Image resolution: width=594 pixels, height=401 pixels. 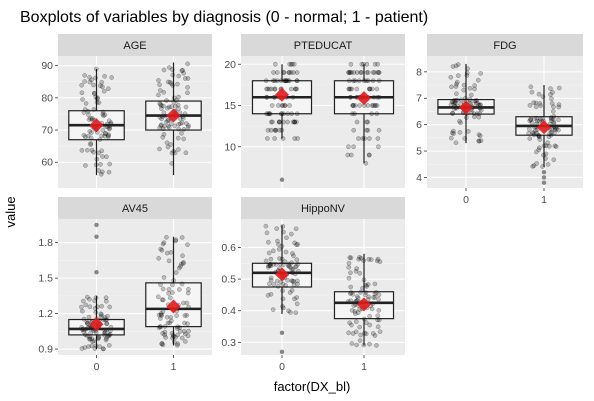 I want to click on outlier-point, so click(x=544, y=172).